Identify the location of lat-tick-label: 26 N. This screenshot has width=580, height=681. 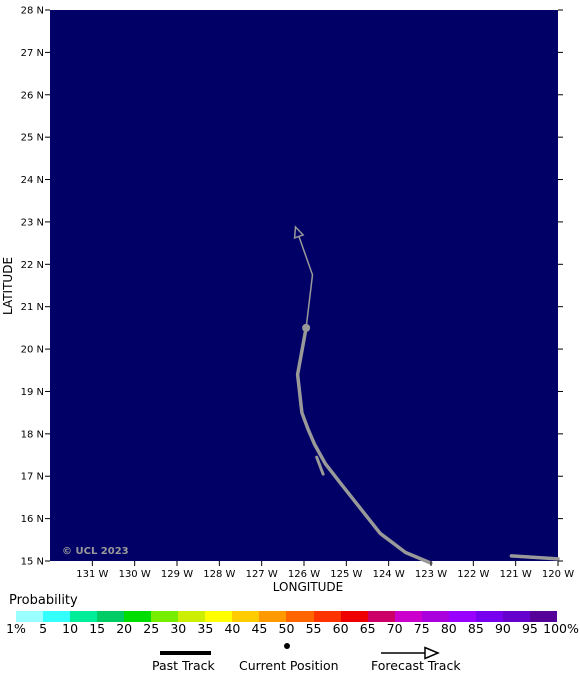
(32, 95).